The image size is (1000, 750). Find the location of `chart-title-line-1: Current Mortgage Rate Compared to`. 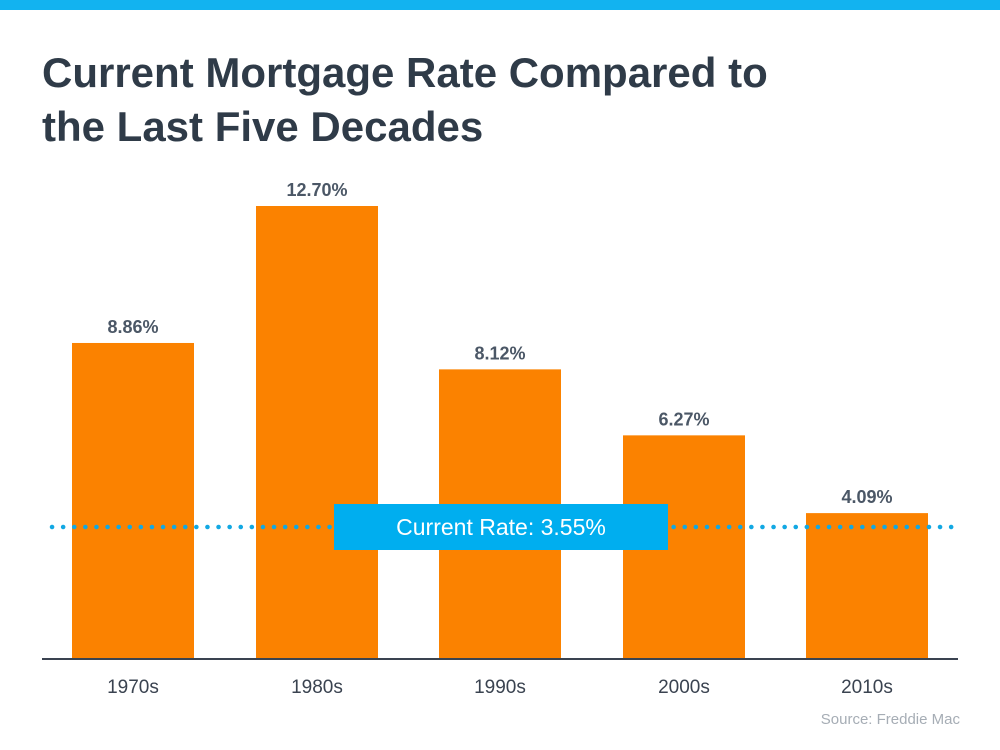

chart-title-line-1: Current Mortgage Rate Compared to is located at coordinates (405, 72).